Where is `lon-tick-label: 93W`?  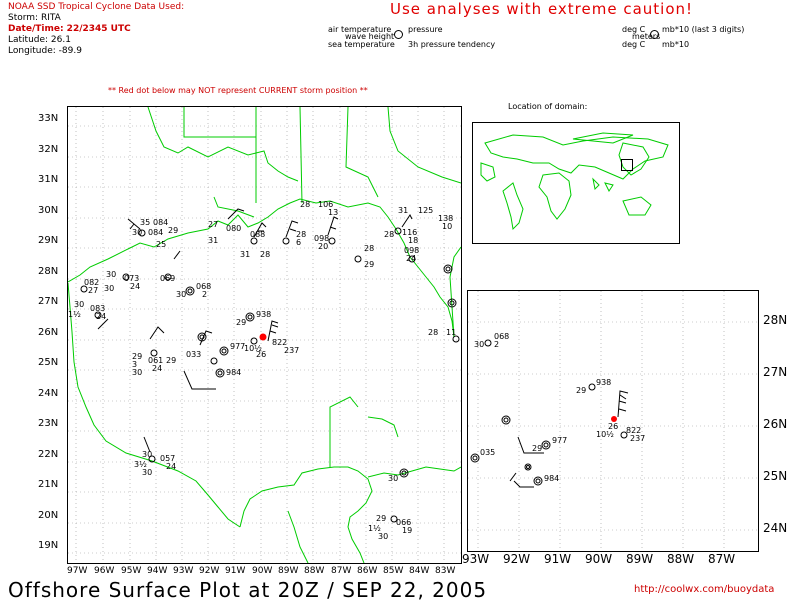 lon-tick-label: 93W is located at coordinates (183, 571).